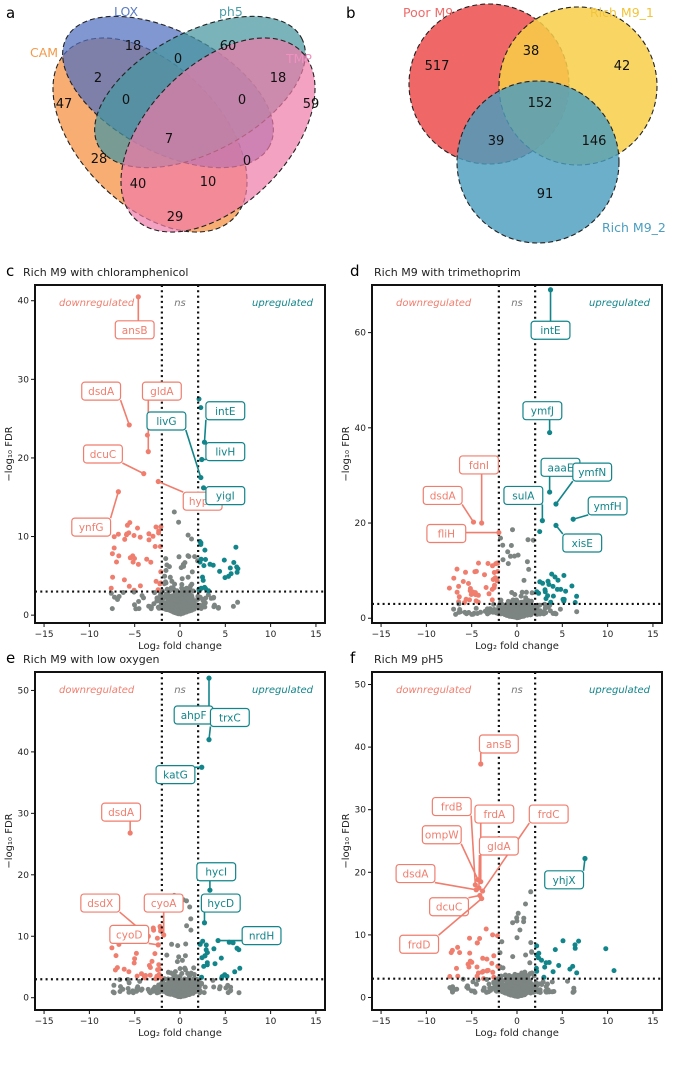 This screenshot has width=685, height=1065. What do you see at coordinates (228, 46) in the screenshot?
I see `venn-count: 60` at bounding box center [228, 46].